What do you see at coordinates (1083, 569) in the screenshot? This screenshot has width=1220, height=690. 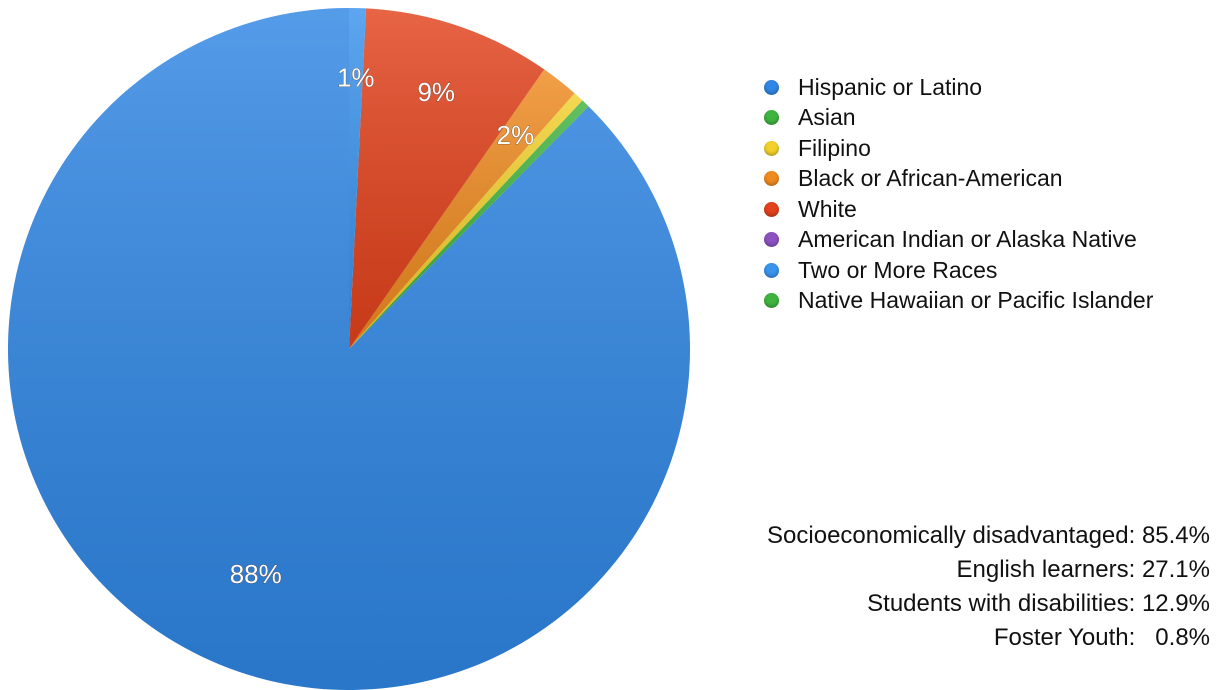 I see `stat-english-learners: English learners: 27.1%` at bounding box center [1083, 569].